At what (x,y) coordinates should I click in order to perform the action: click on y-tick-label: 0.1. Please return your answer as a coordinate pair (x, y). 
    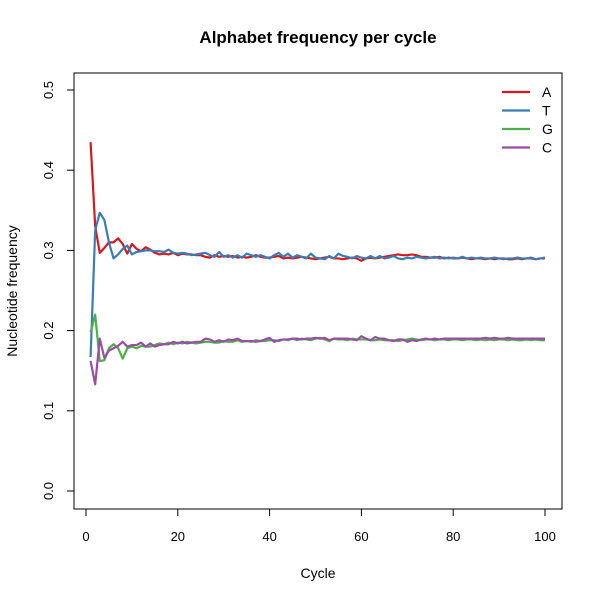
    Looking at the image, I should click on (48, 411).